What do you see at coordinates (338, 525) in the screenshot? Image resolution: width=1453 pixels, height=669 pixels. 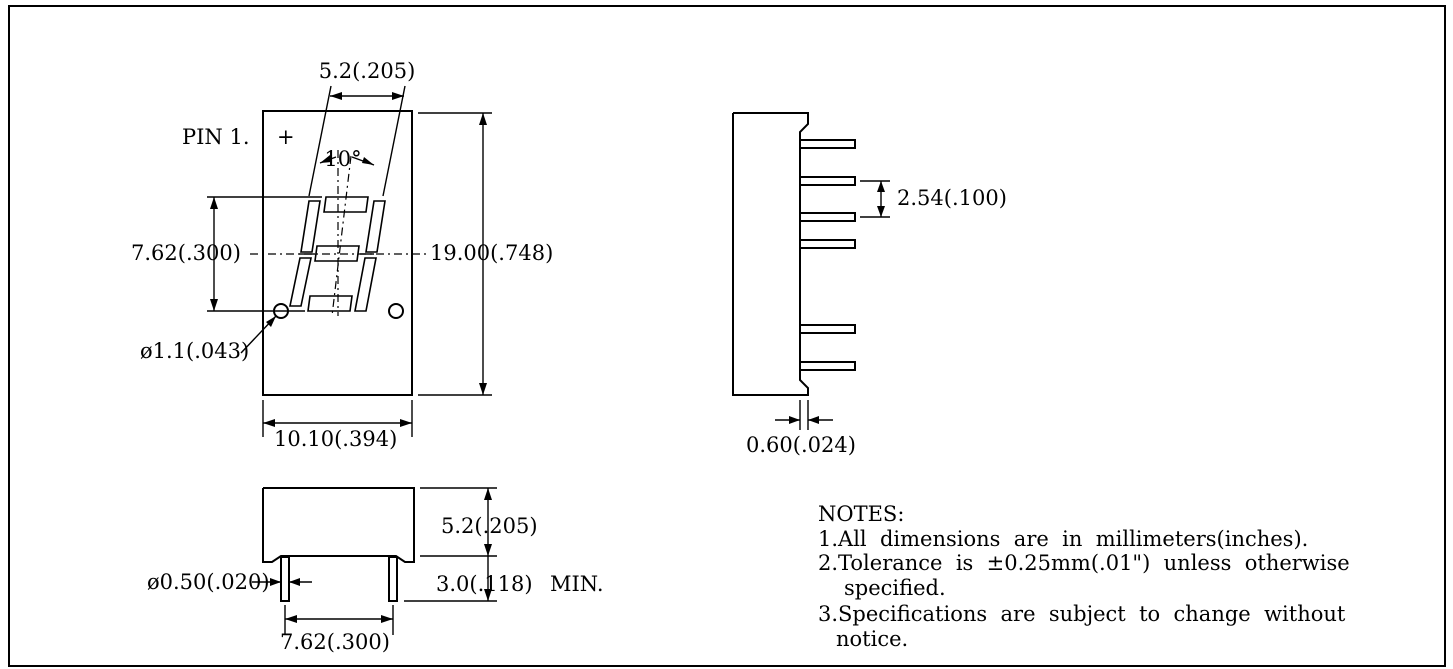 I see `bottom-body-outline` at bounding box center [338, 525].